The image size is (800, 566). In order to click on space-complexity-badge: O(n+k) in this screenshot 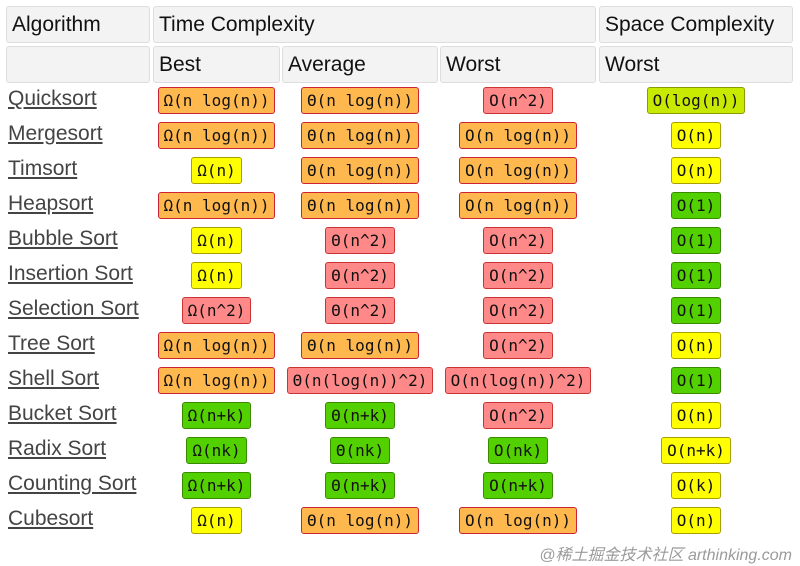, I will do `click(696, 450)`.